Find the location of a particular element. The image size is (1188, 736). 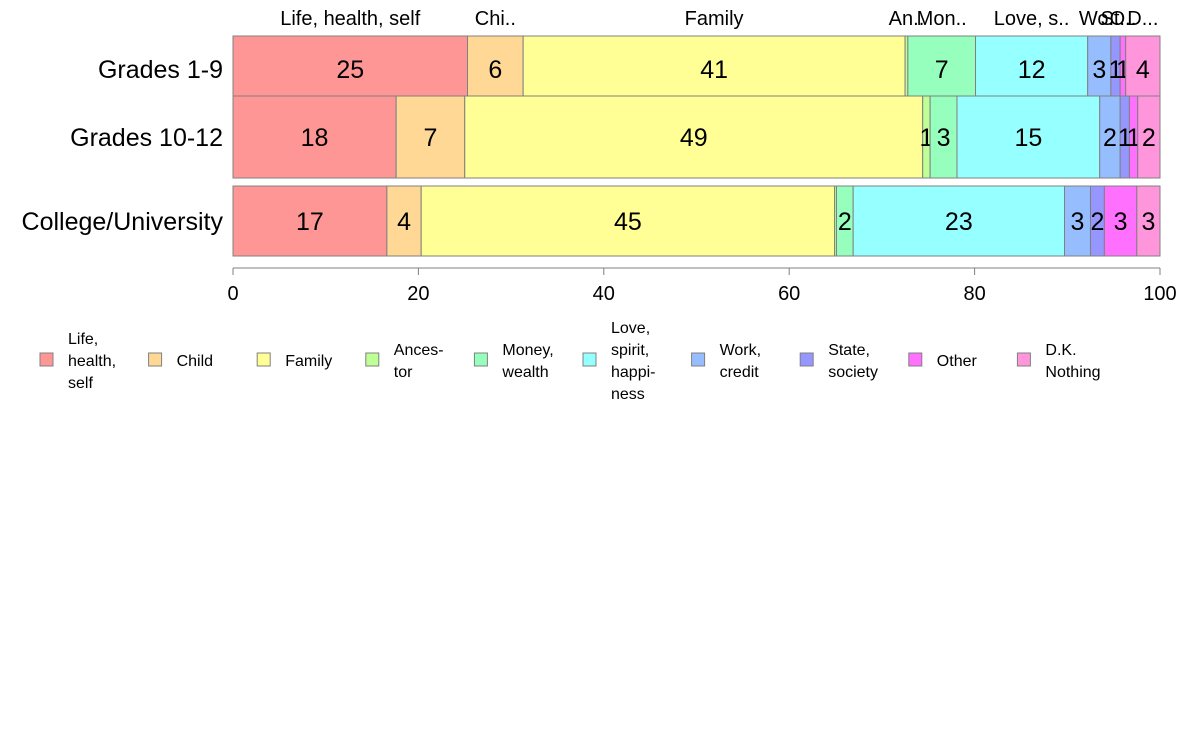

top-segment-label: Wo.. is located at coordinates (1099, 19).